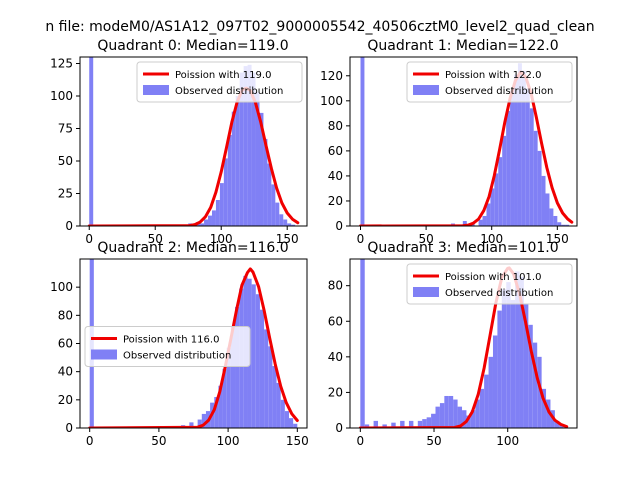  What do you see at coordinates (223, 75) in the screenshot?
I see `legend-label-poisson: Poission with 119.0` at bounding box center [223, 75].